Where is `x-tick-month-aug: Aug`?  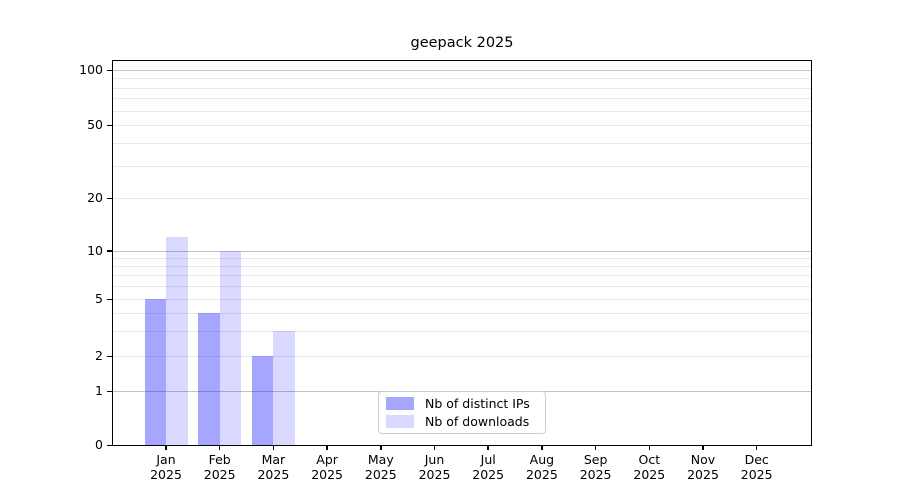 x-tick-month-aug: Aug is located at coordinates (542, 459).